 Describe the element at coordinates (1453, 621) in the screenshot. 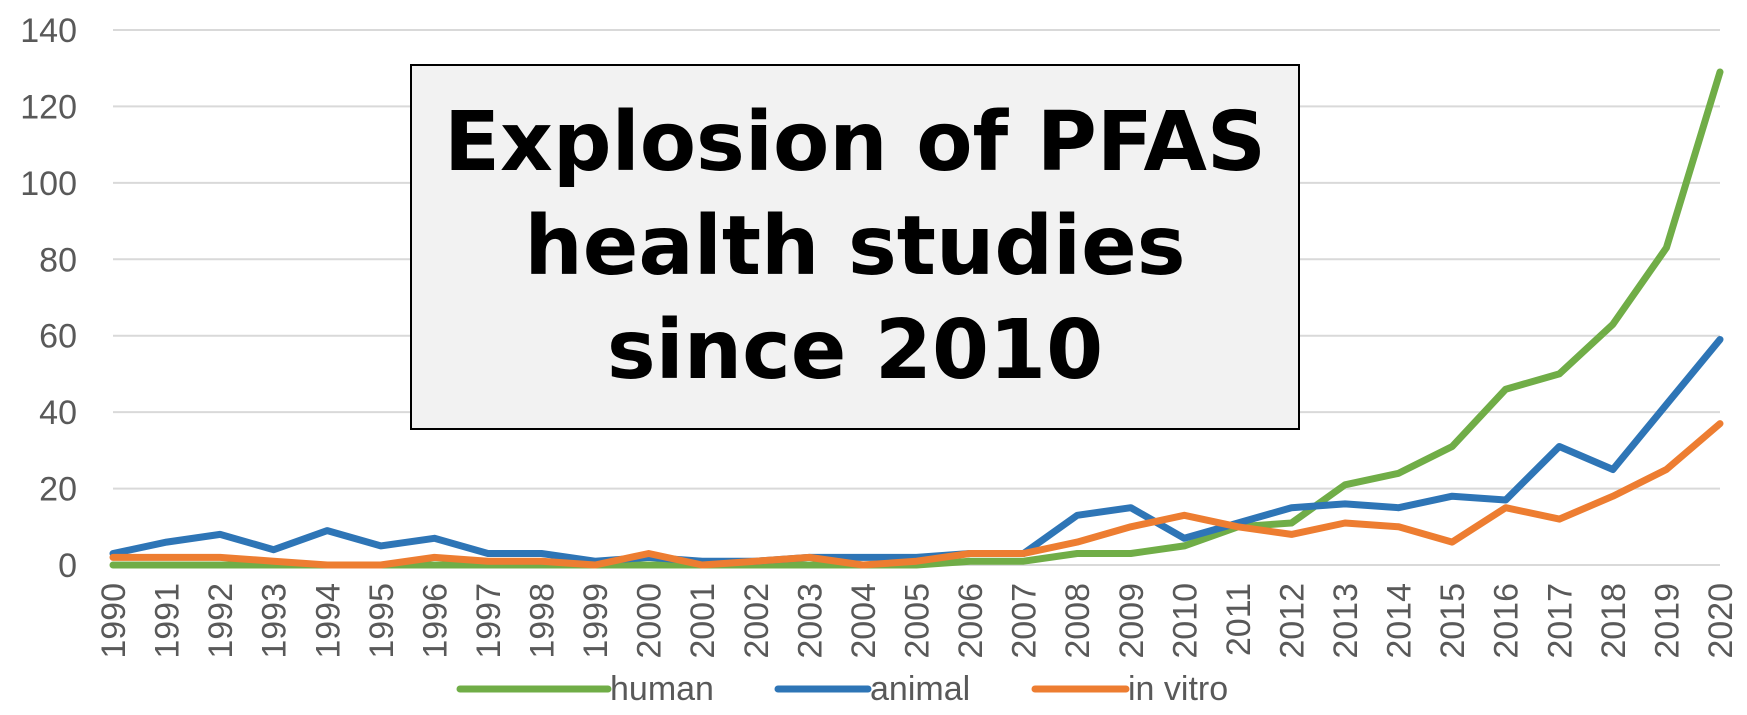

I see `x-tick-label: 2015` at that location.